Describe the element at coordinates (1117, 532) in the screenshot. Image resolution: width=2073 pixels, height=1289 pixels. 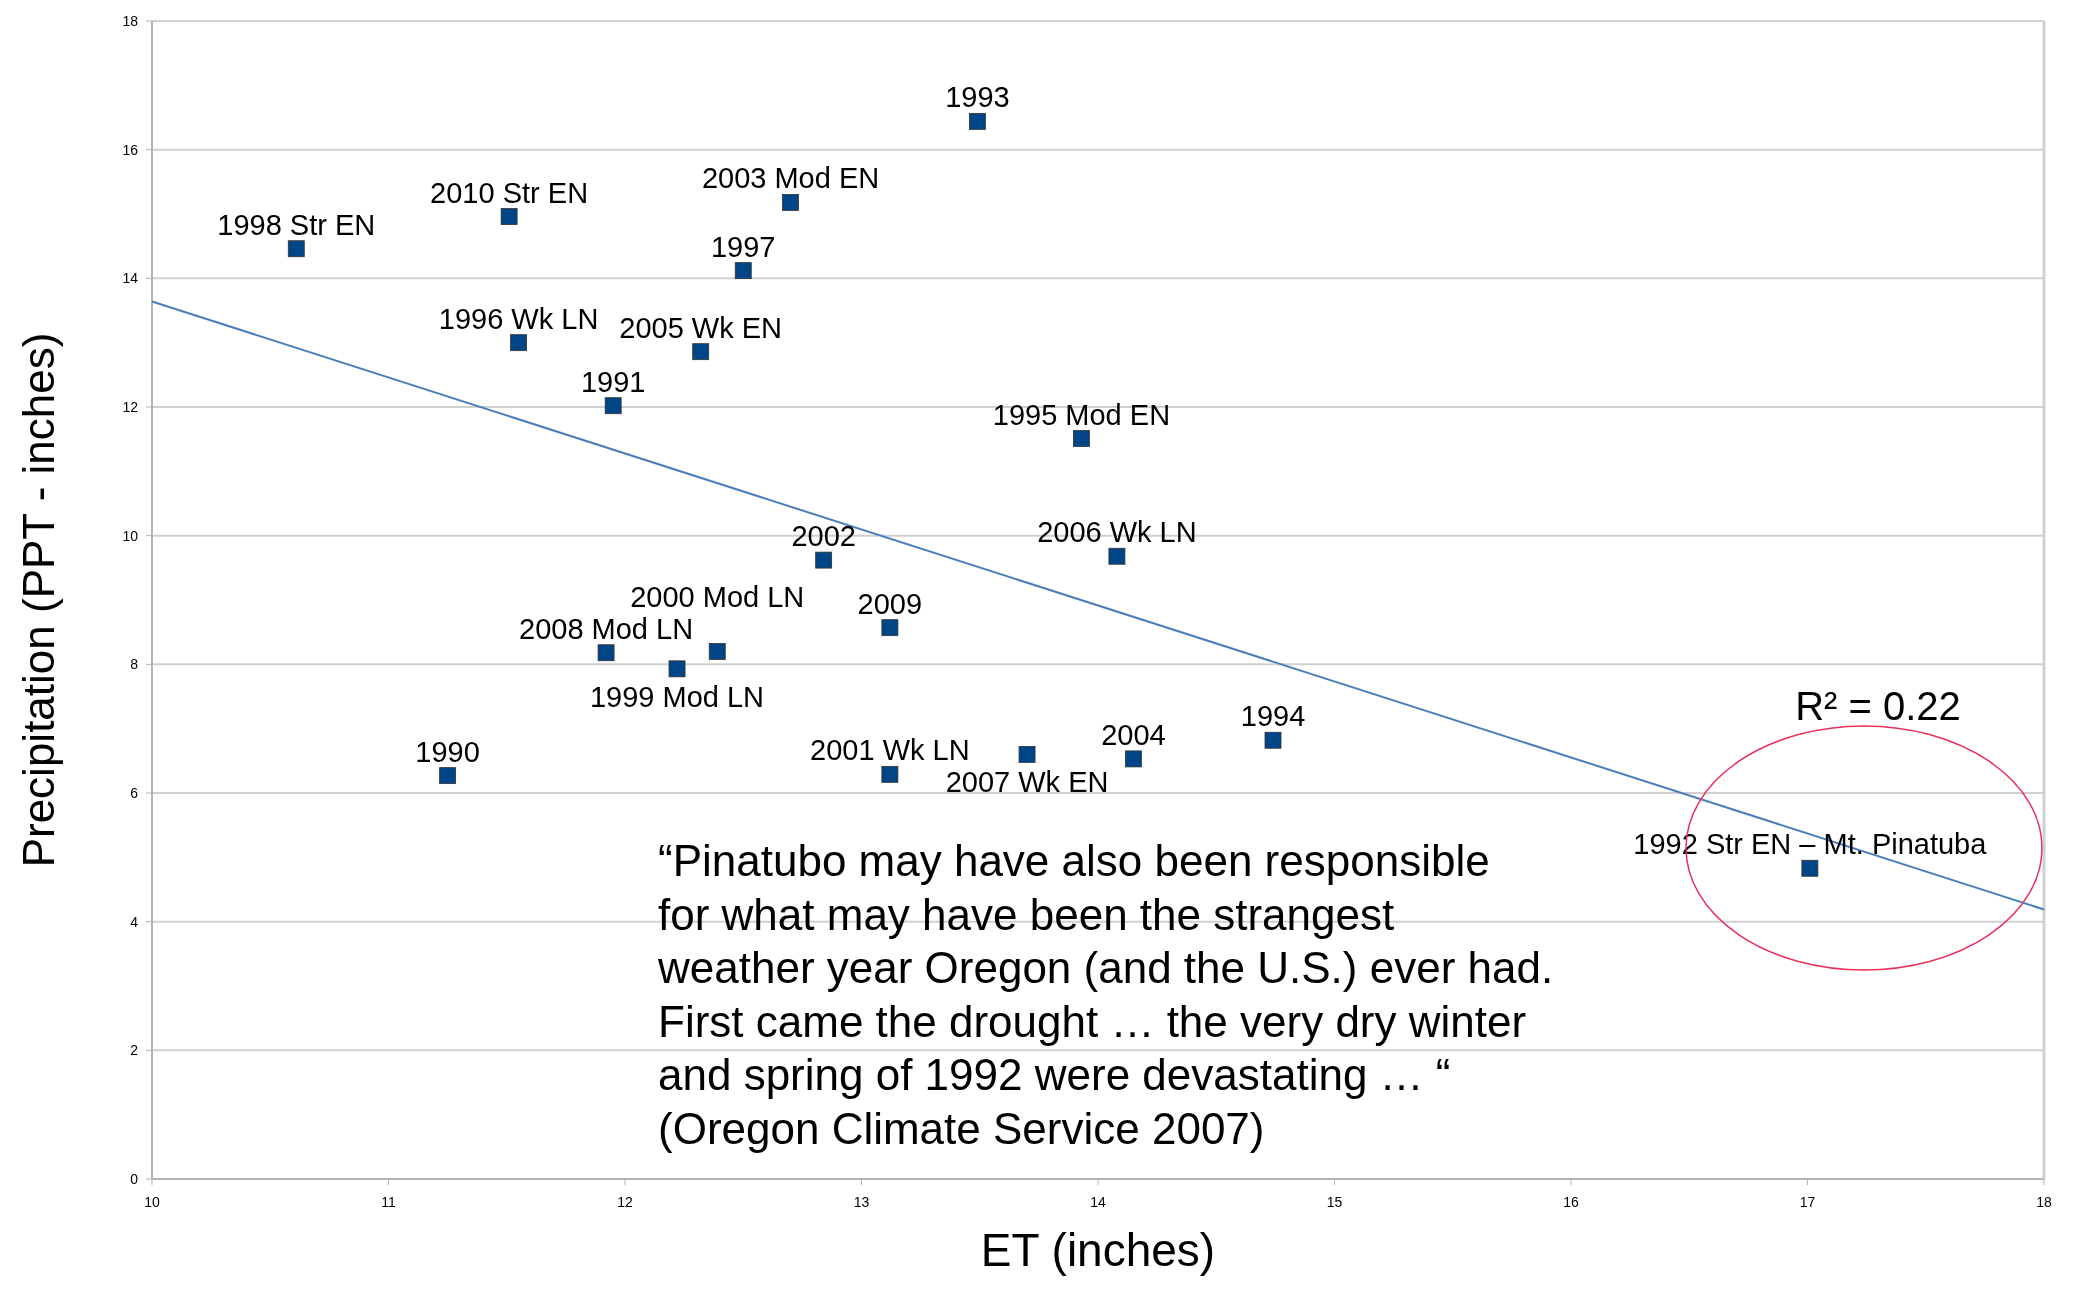
I see `annotation: 2006 Wk LN` at that location.